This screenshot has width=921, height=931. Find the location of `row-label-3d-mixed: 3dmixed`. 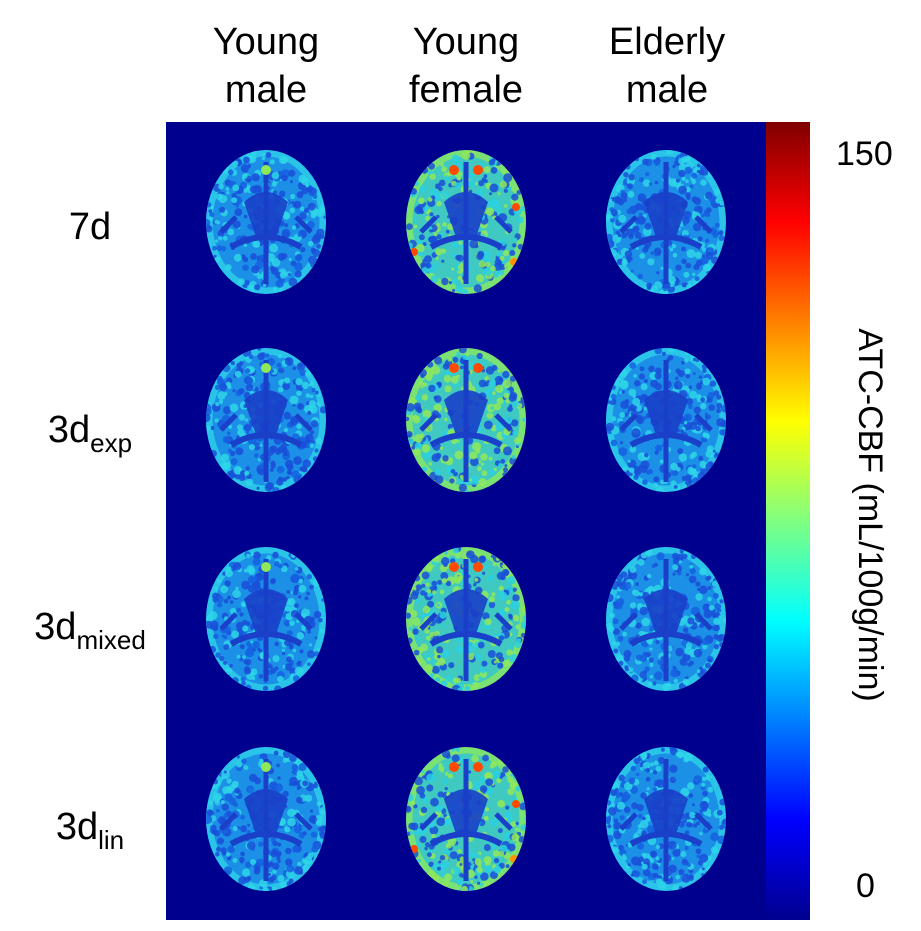

row-label-3d-mixed: 3dmixed is located at coordinates (90, 633).